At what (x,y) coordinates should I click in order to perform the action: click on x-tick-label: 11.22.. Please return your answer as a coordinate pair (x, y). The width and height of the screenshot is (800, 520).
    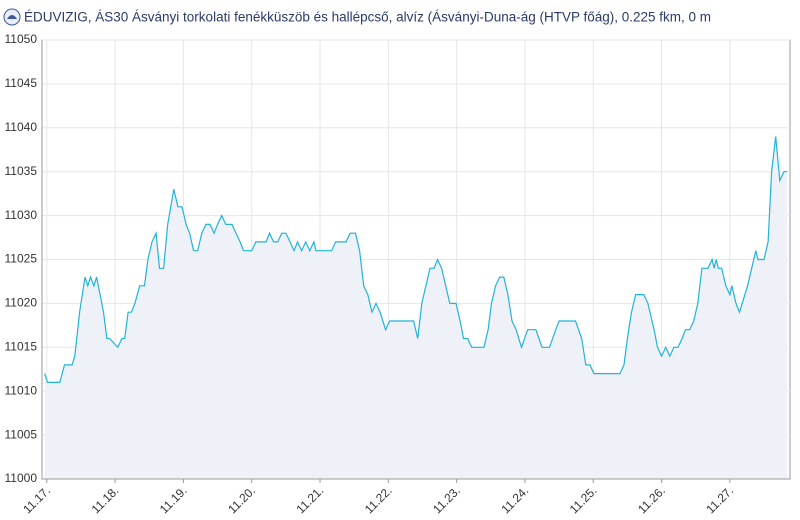
    Looking at the image, I should click on (378, 499).